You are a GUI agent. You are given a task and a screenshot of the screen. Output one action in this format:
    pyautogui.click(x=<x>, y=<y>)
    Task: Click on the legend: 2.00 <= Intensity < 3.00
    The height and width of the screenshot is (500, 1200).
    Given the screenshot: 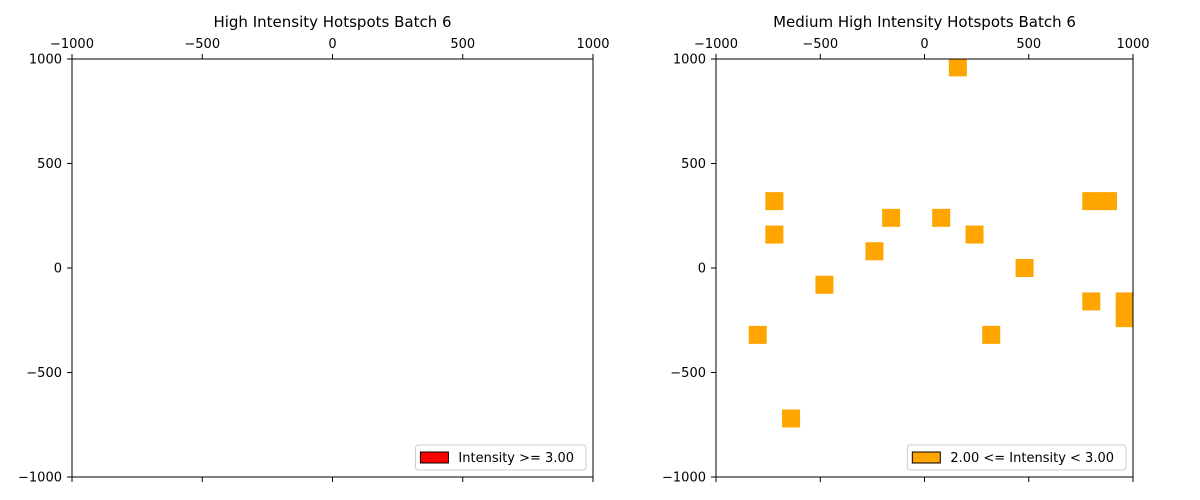 What is the action you would take?
    pyautogui.click(x=1016, y=457)
    